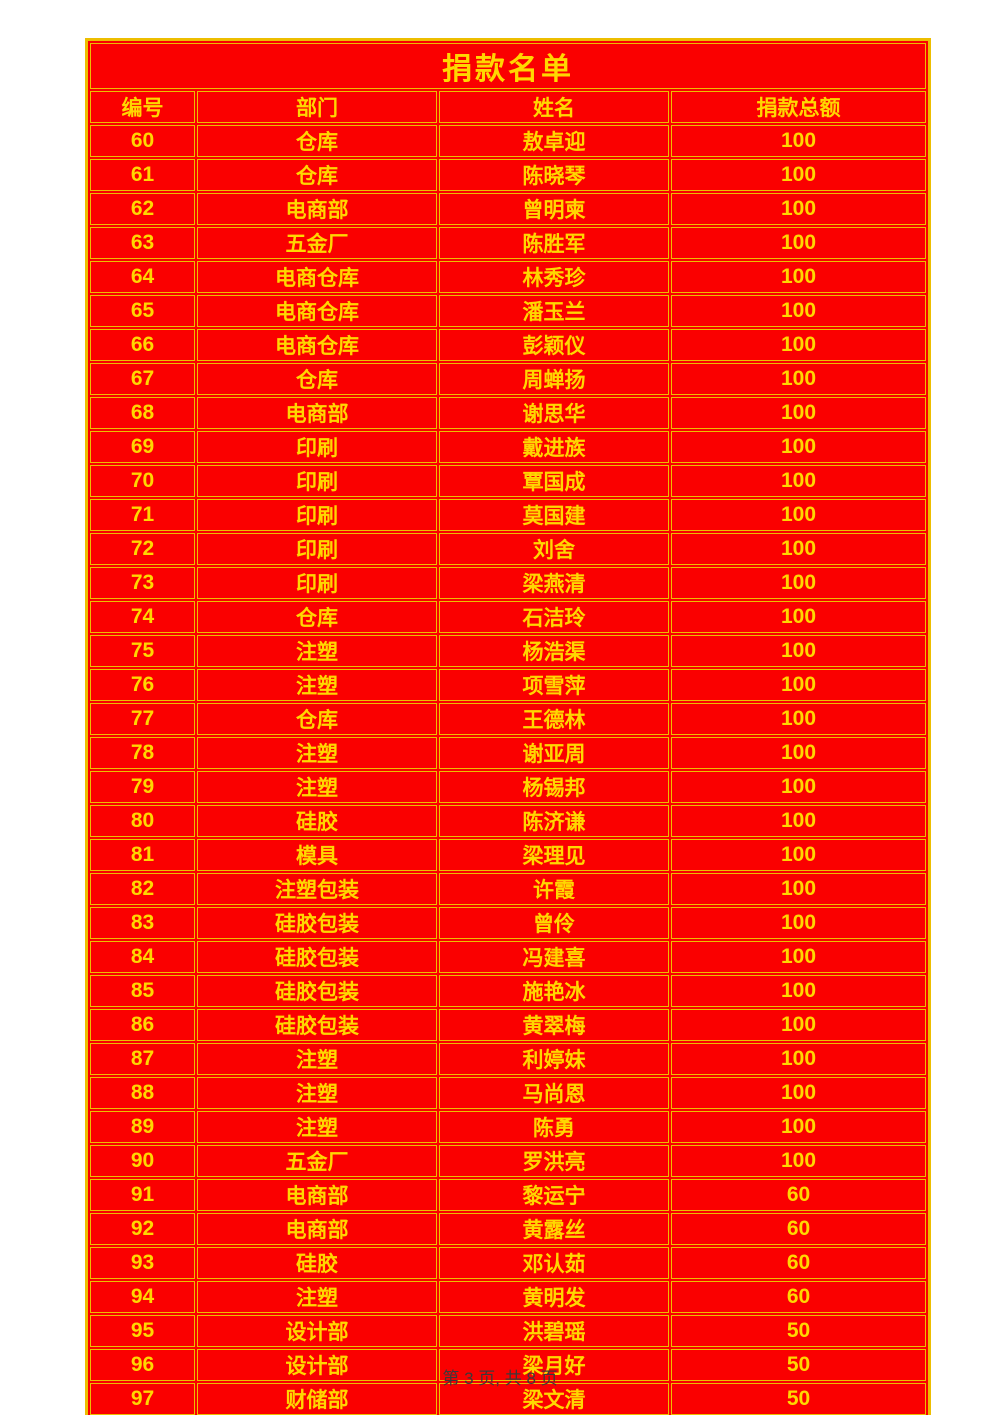 The height and width of the screenshot is (1415, 1000). I want to click on cell-name: 潘玉兰, so click(554, 311).